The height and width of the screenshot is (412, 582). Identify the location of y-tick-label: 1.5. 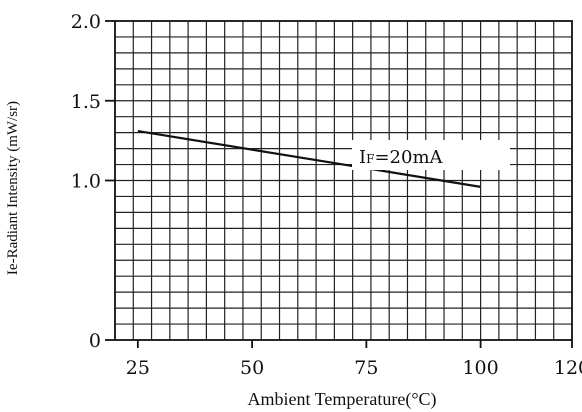
(86, 102).